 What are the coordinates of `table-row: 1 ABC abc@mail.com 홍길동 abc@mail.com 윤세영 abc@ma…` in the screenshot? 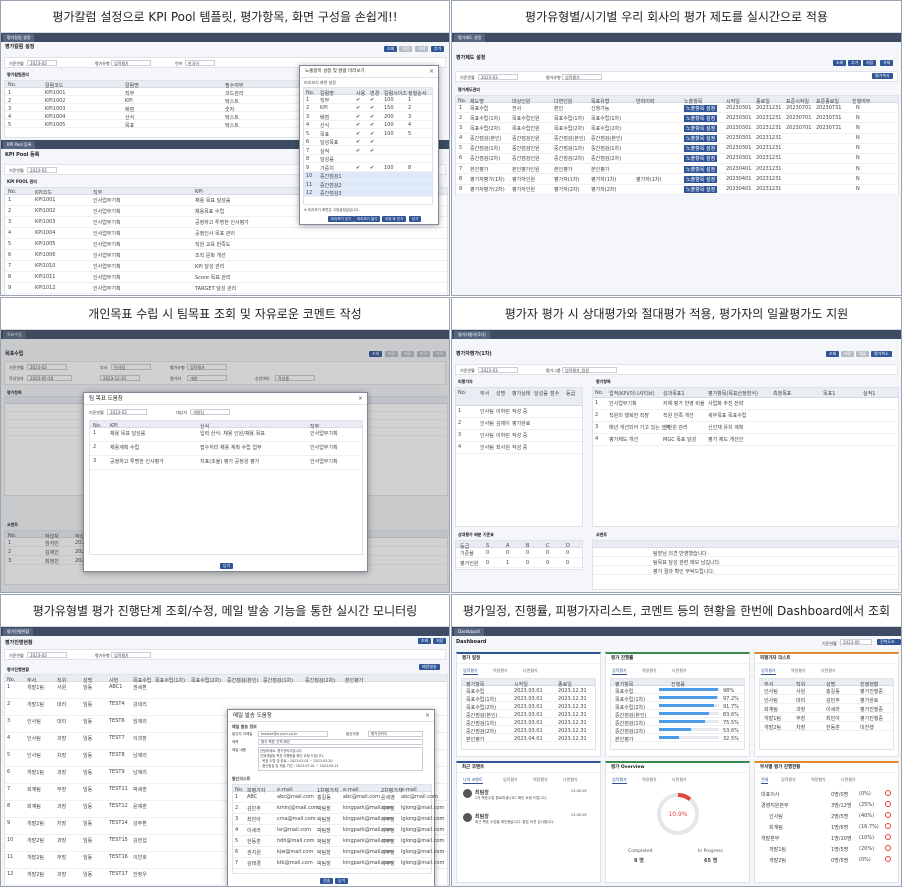 It's located at (335, 797).